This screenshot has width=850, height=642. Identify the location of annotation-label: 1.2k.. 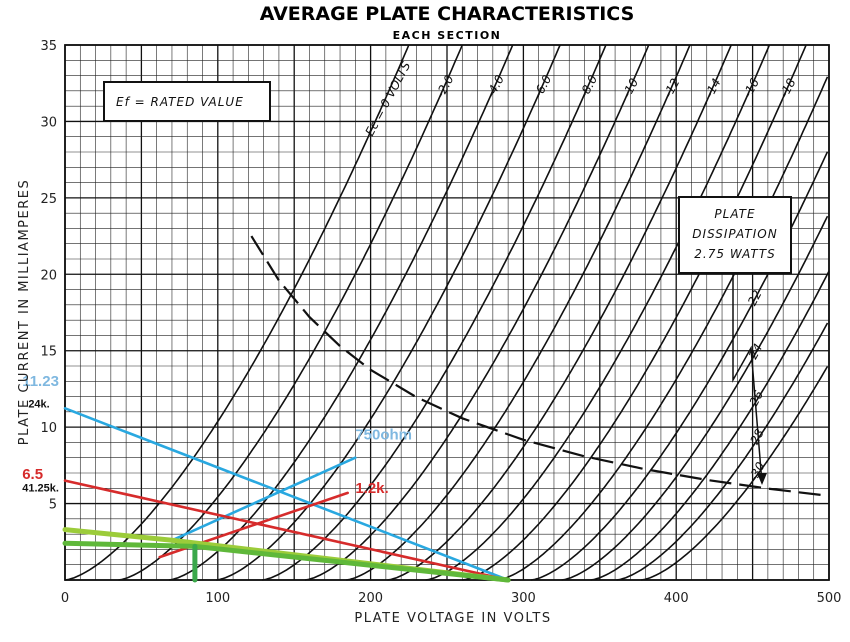
(371, 488).